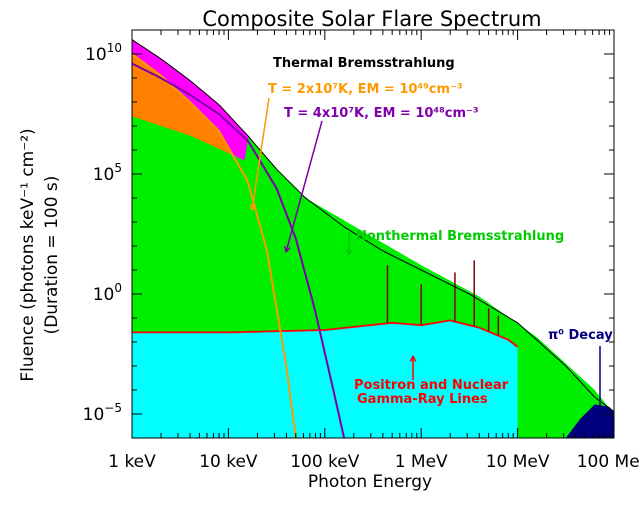 The width and height of the screenshot is (640, 512). What do you see at coordinates (260, 154) in the screenshot?
I see `arrow-t1` at bounding box center [260, 154].